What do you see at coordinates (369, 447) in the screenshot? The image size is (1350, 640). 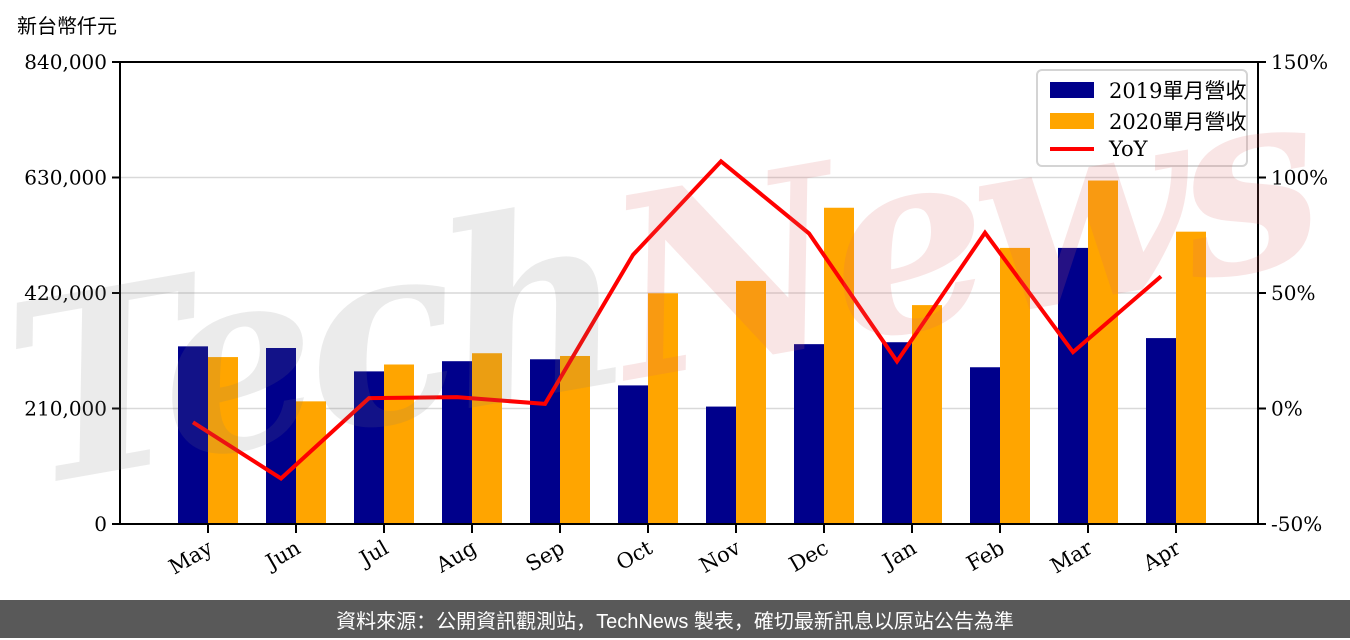 I see `bar-2019-Jul` at bounding box center [369, 447].